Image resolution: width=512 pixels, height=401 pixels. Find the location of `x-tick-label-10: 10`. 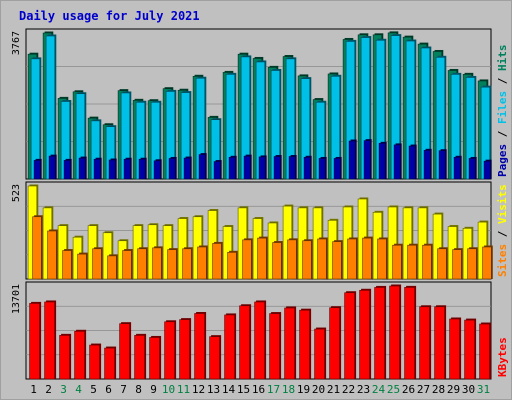

x-tick-label-10: 10 is located at coordinates (168, 389).